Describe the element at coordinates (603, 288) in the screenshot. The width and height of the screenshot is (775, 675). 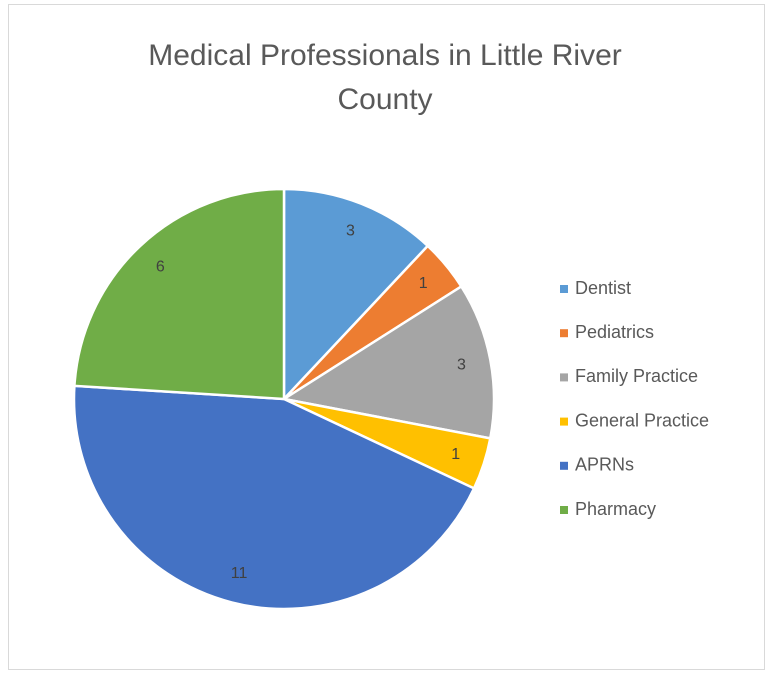
I see `legend-label: Dentist` at that location.